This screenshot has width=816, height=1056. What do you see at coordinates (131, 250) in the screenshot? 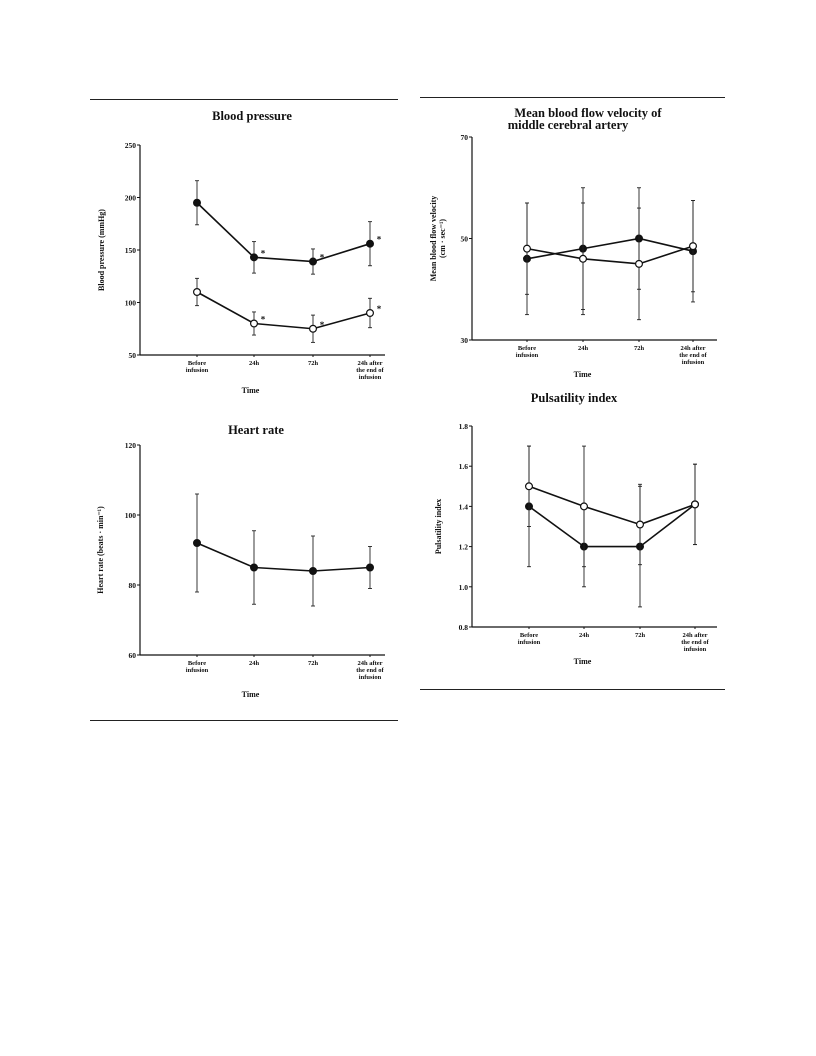
I see `y-tick-label: 150` at bounding box center [131, 250].